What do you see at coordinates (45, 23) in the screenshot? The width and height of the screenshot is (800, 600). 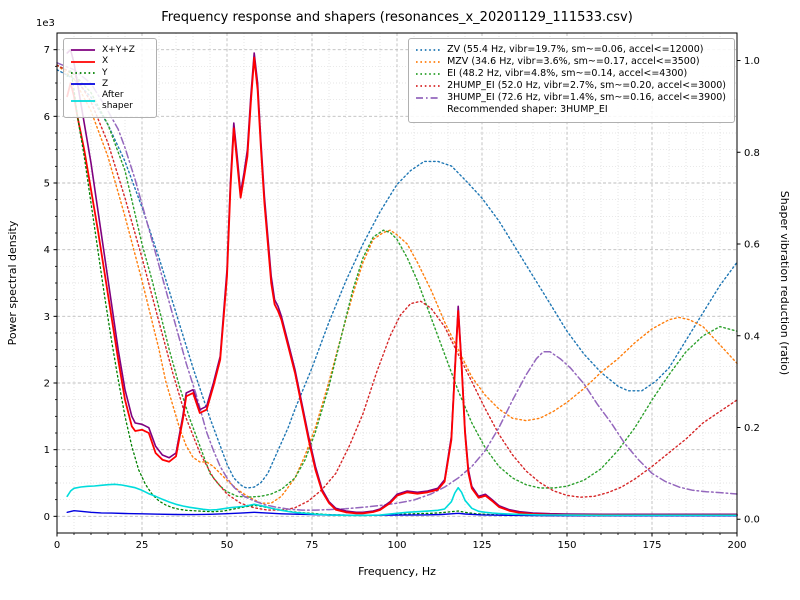 I see `y-left-offset-label: 1e3` at bounding box center [45, 23].